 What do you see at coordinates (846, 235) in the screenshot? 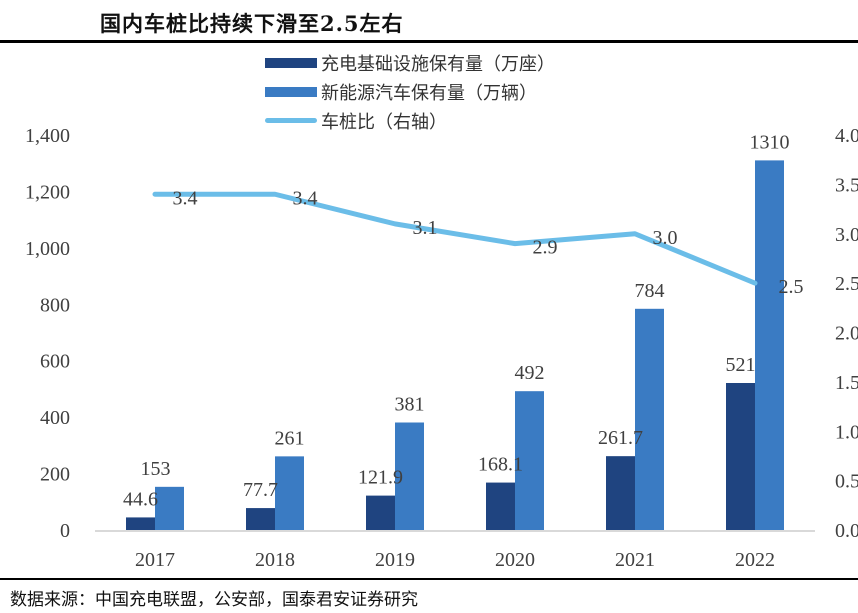
I see `y-right-tick-label: 3.0` at bounding box center [846, 235].